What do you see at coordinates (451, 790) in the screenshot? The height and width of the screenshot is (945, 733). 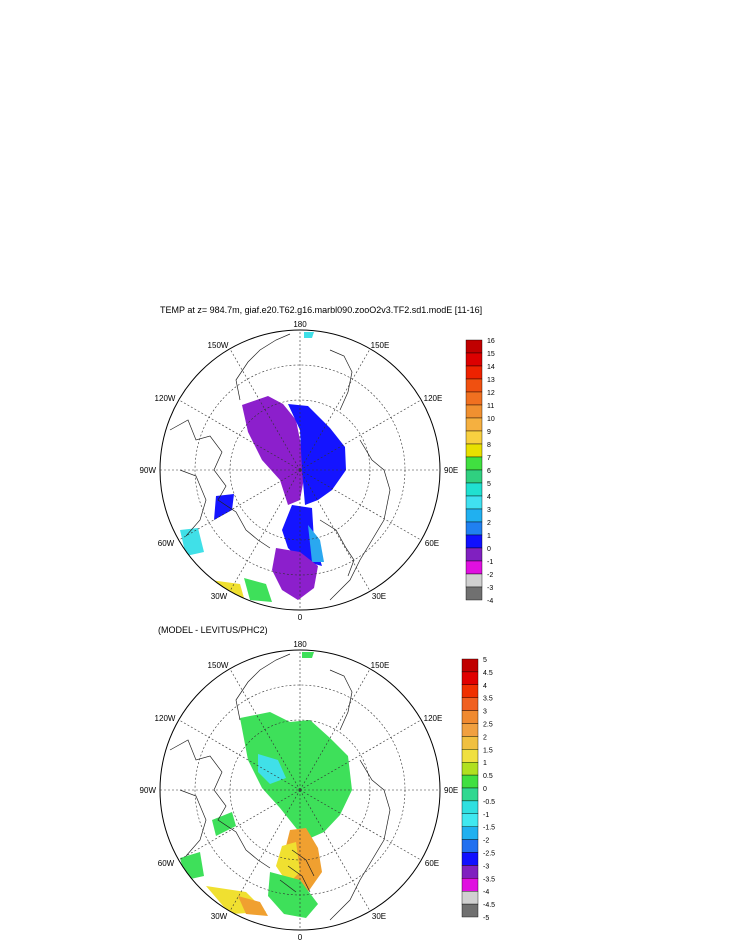 I see `lon-label-90e-diff: 90E` at bounding box center [451, 790].